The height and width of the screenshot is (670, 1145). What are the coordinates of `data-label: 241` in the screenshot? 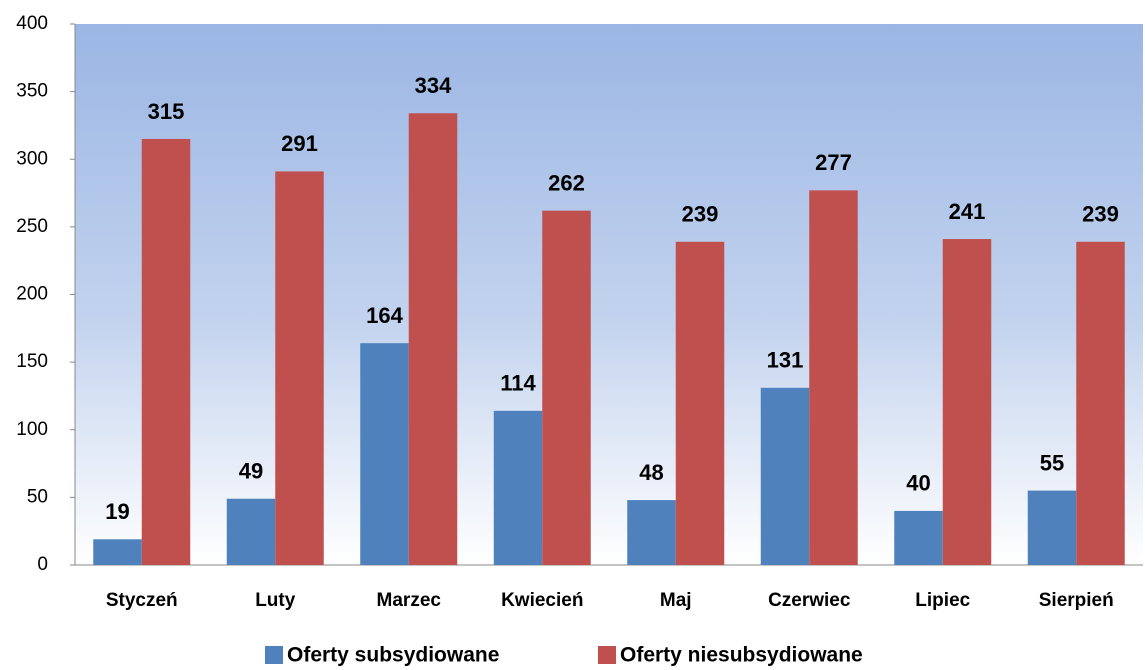 It's located at (967, 211).